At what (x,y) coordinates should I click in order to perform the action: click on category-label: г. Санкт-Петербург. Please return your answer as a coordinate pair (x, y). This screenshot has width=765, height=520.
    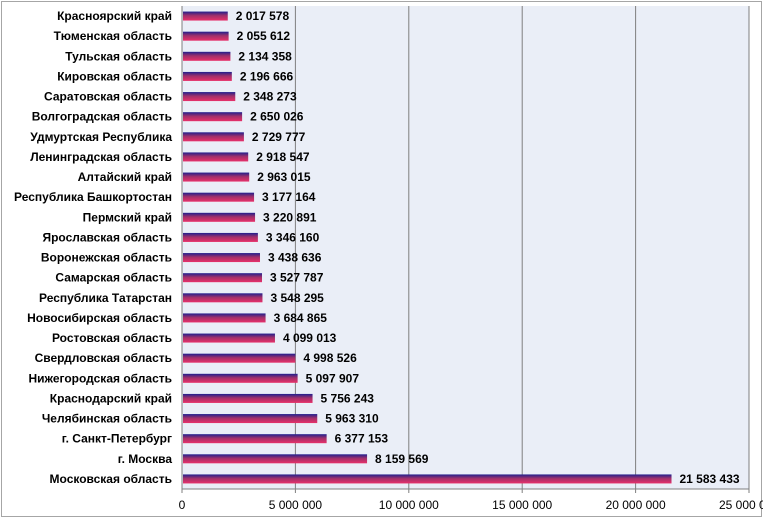
    Looking at the image, I should click on (117, 439).